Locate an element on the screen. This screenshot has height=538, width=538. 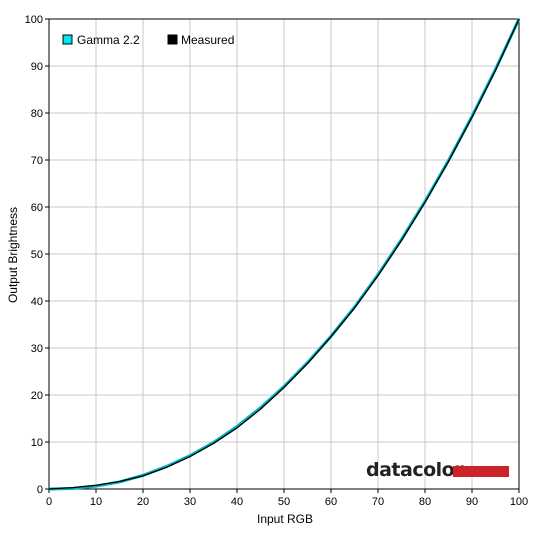
x-tick-label: 100 is located at coordinates (519, 502).